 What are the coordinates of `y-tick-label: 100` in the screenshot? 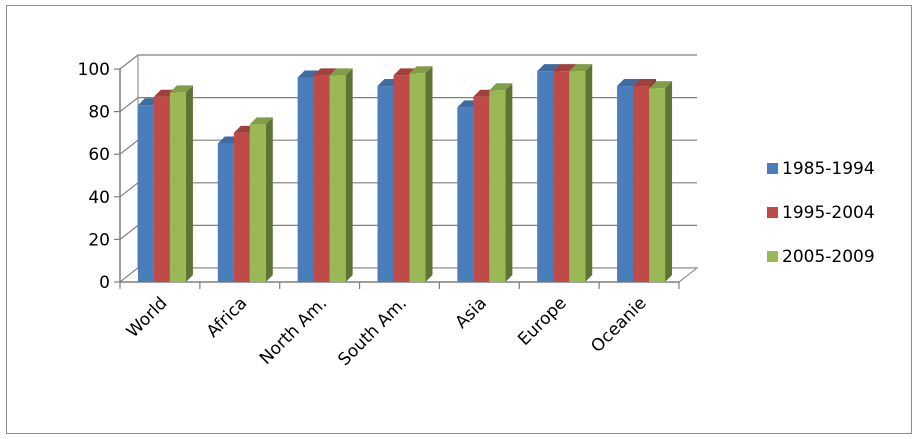 It's located at (94, 70).